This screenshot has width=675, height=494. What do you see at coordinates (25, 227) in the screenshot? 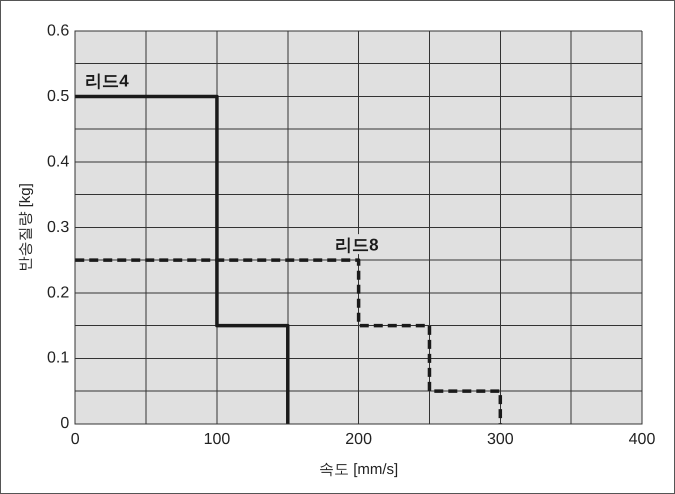
I see `y-axis-title: 반송질량 [kg]` at bounding box center [25, 227].